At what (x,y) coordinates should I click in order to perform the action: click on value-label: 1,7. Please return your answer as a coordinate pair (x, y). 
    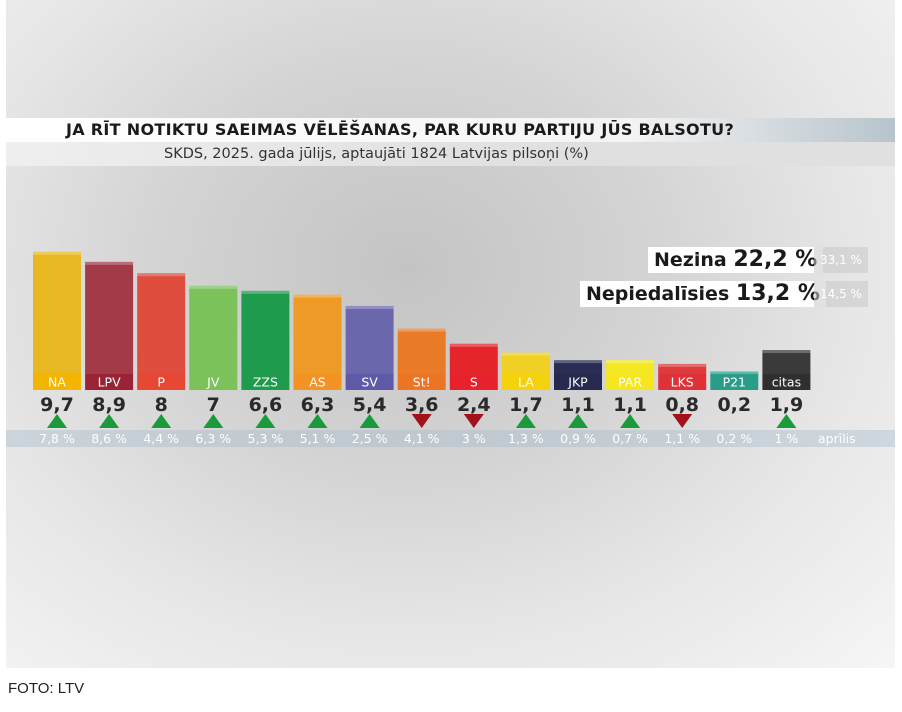
    Looking at the image, I should click on (526, 405).